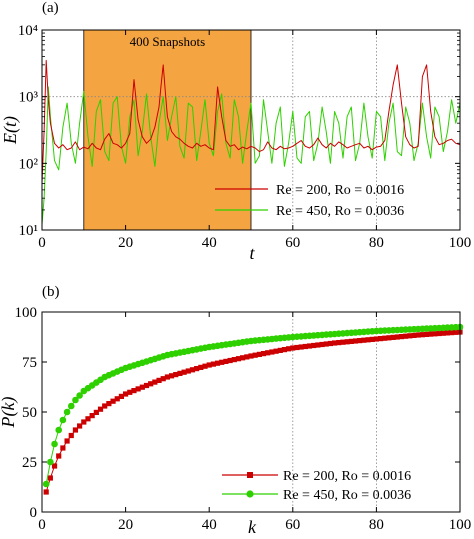 This screenshot has width=474, height=539. Describe the element at coordinates (29, 231) in the screenshot. I see `panel-a-y-tick-label: 10¹` at that location.